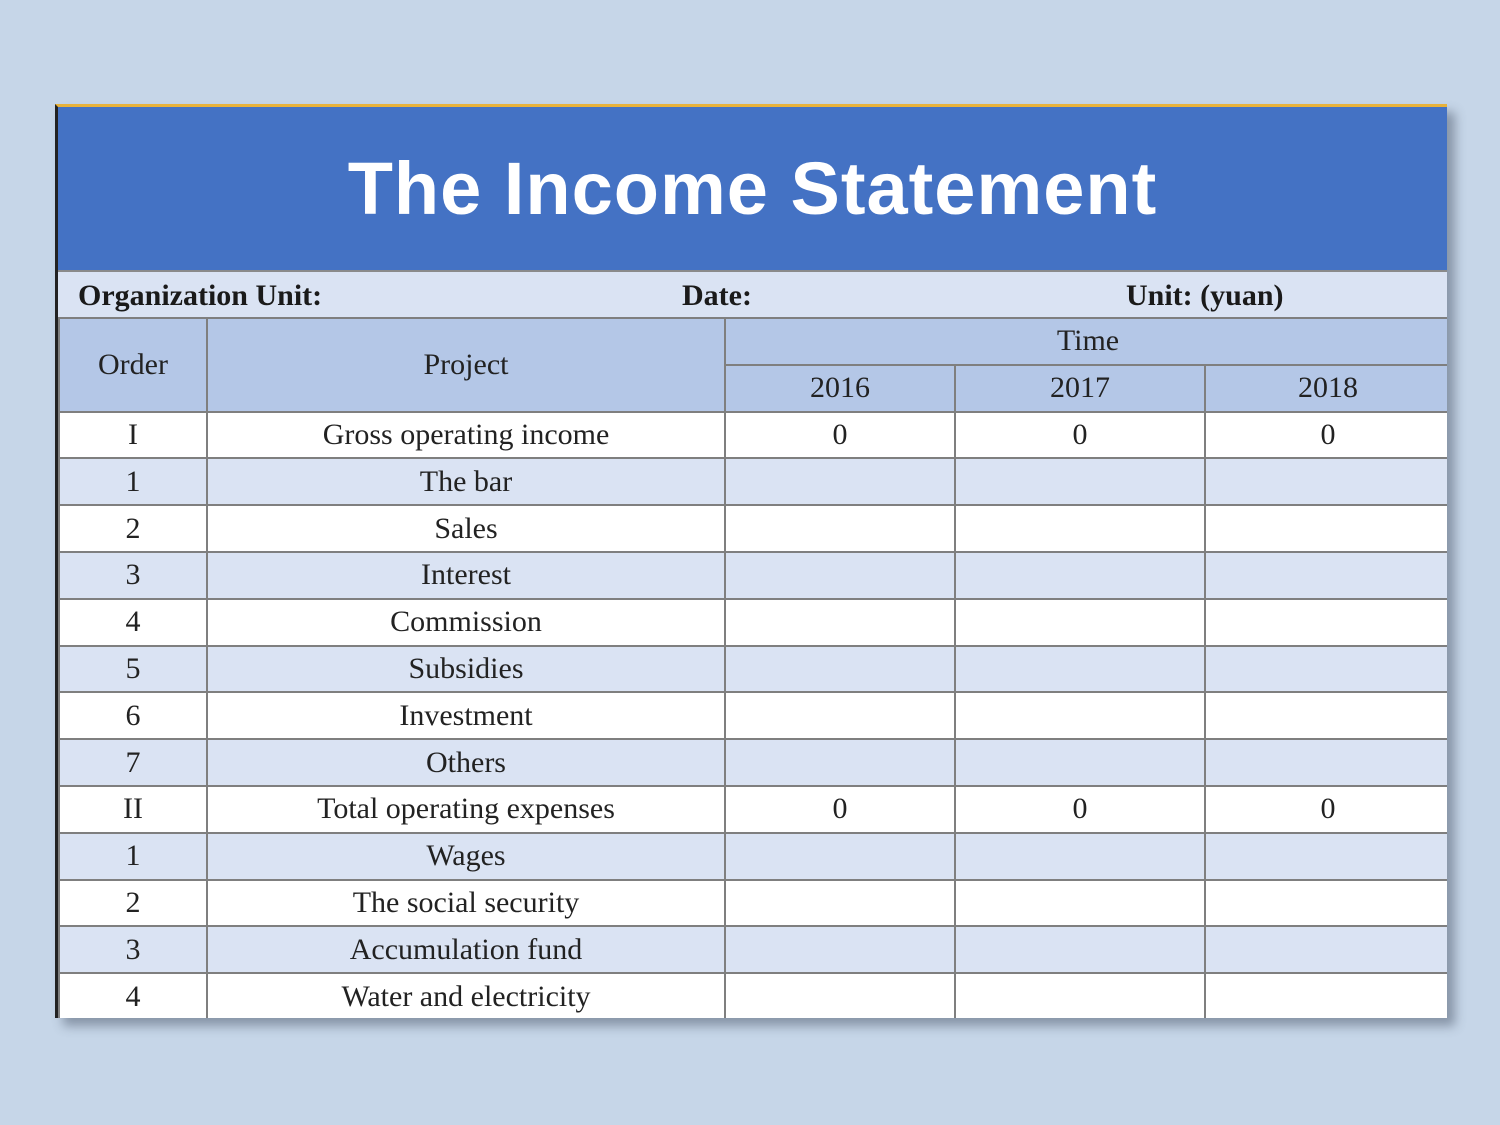 The image size is (1500, 1125). I want to click on table-row: 4 Commission, so click(752, 622).